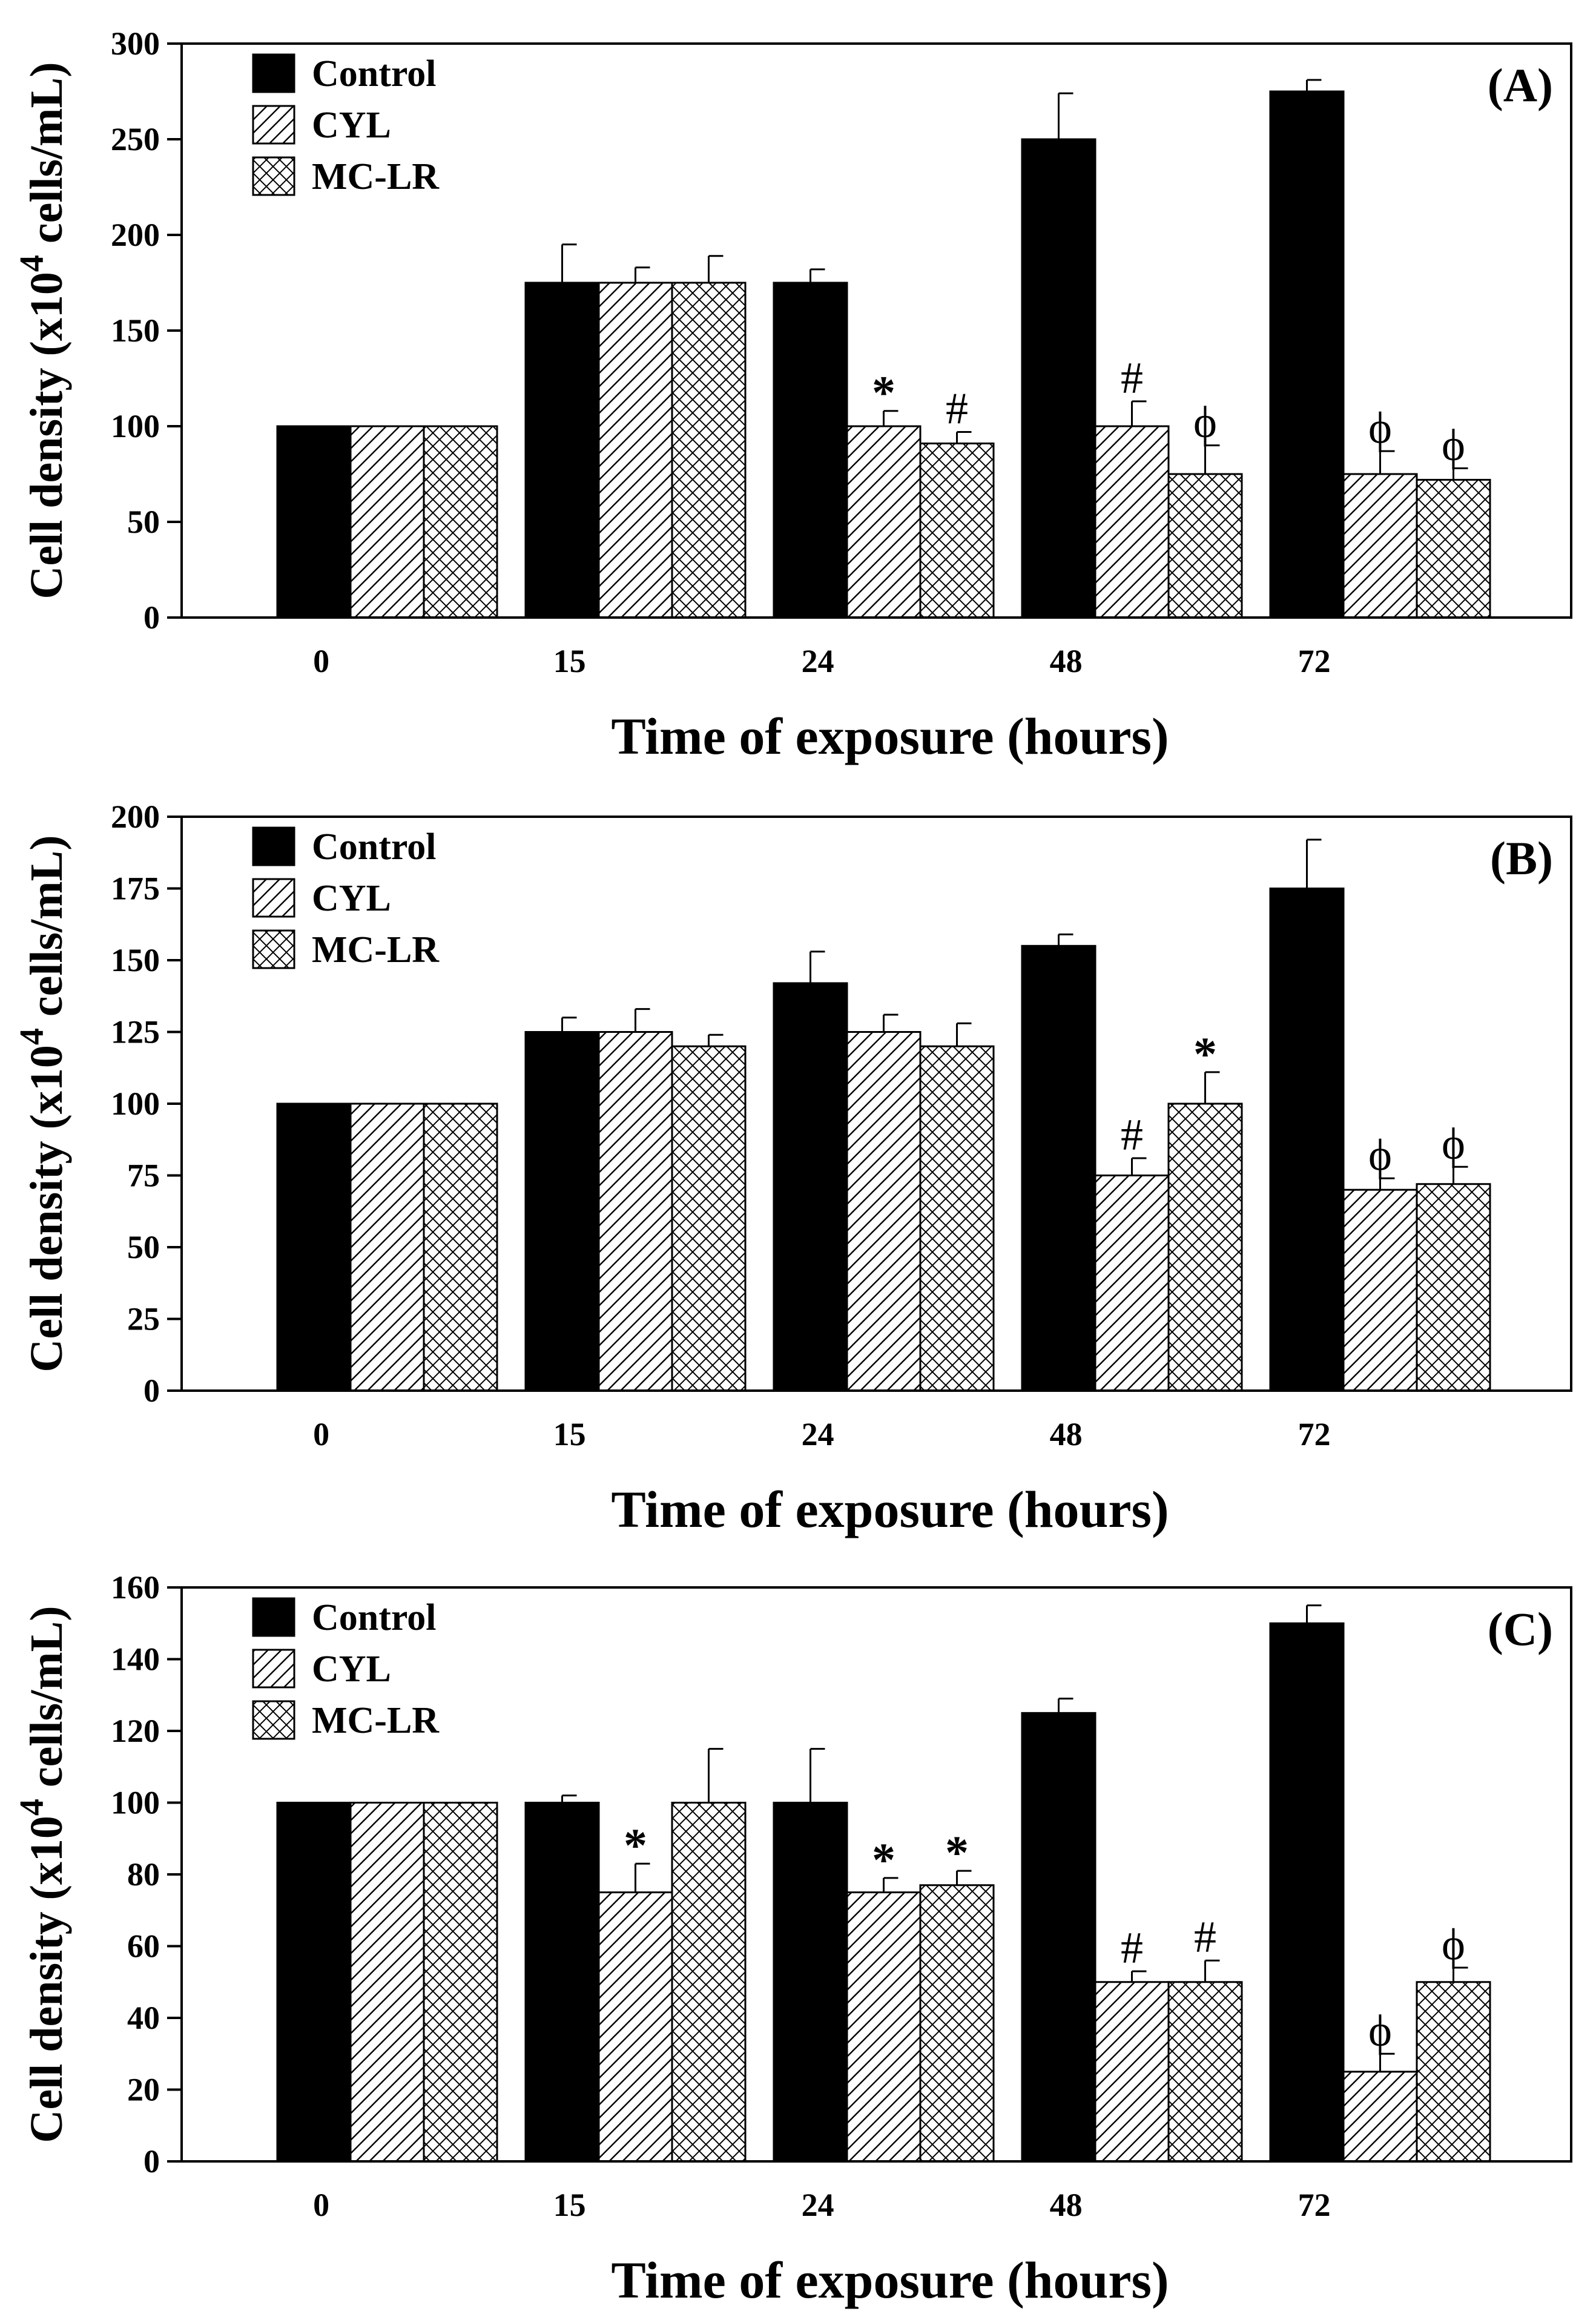  What do you see at coordinates (143, 2018) in the screenshot?
I see `y-tick-label: 40` at bounding box center [143, 2018].